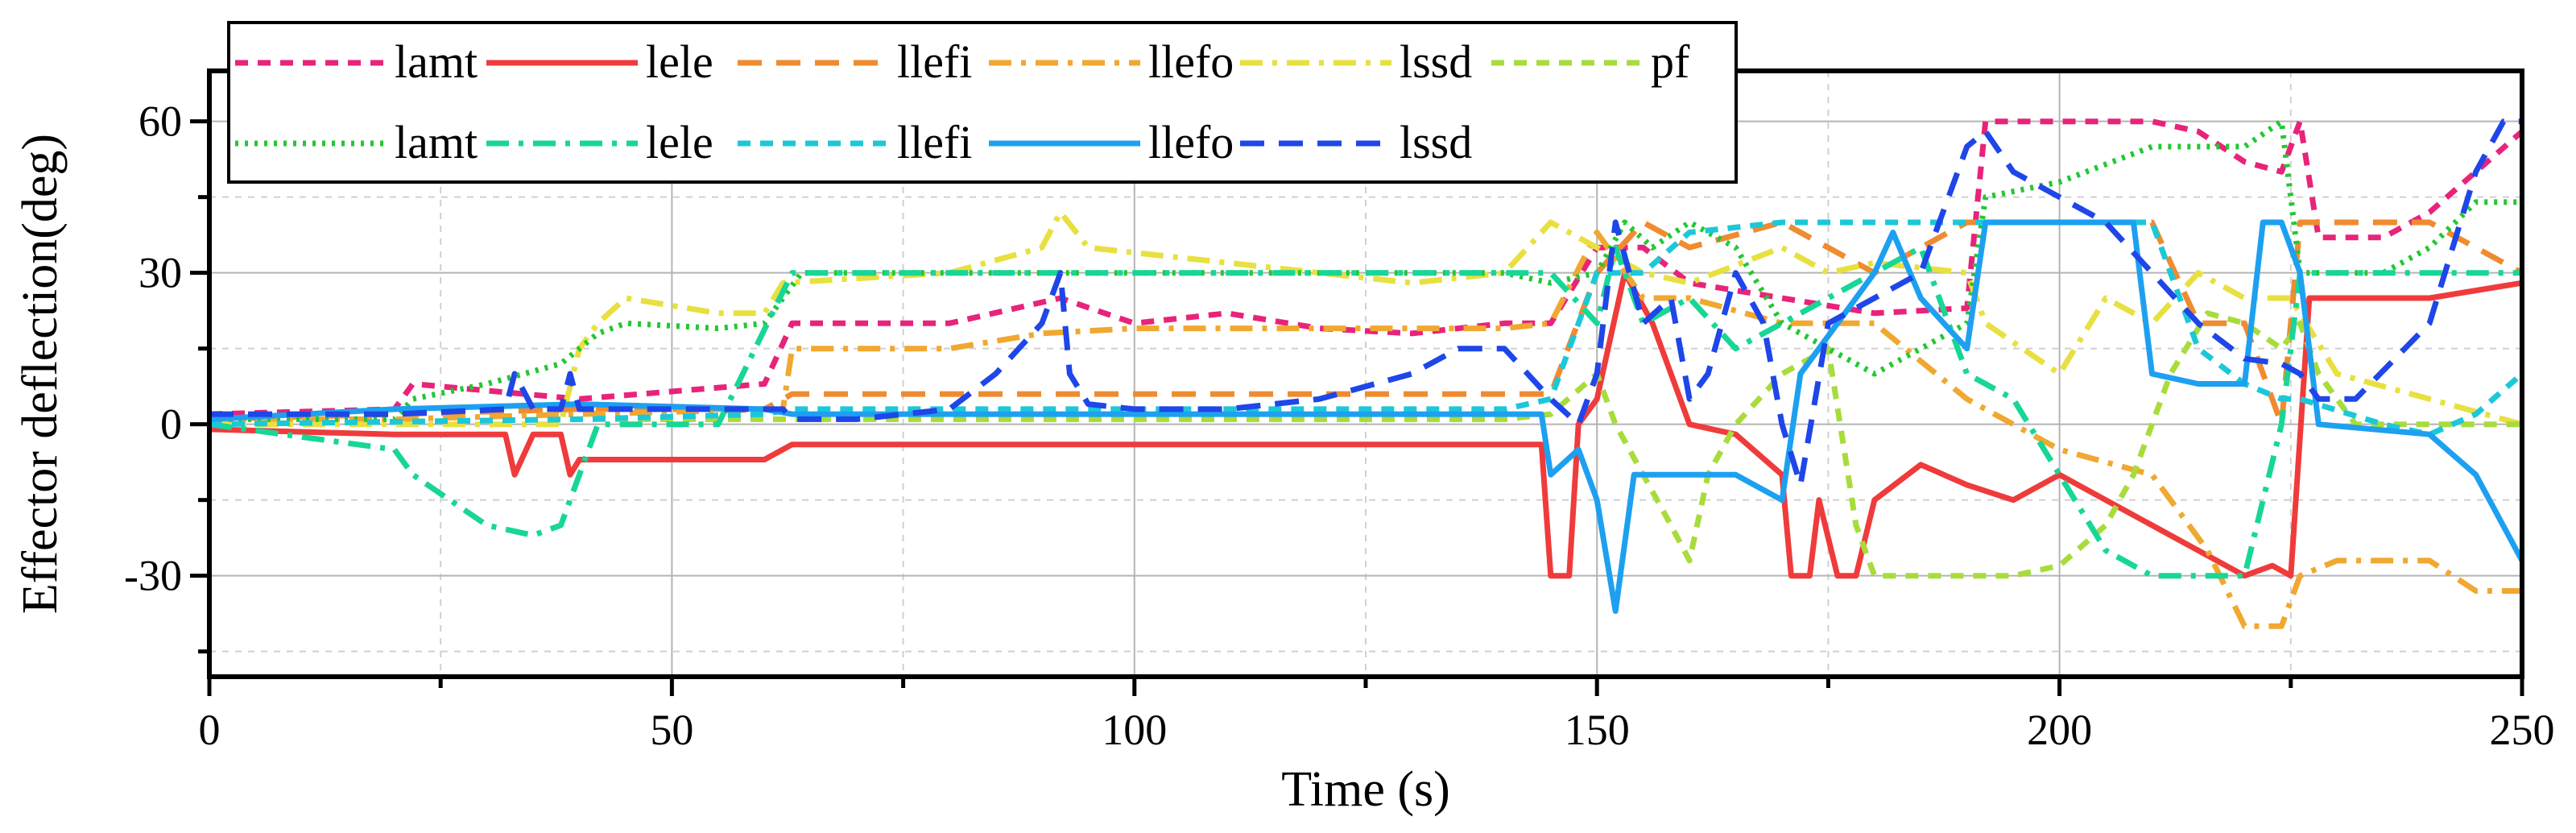 The height and width of the screenshot is (833, 2576). Describe the element at coordinates (2059, 730) in the screenshot. I see `x-tick-label: 200` at that location.